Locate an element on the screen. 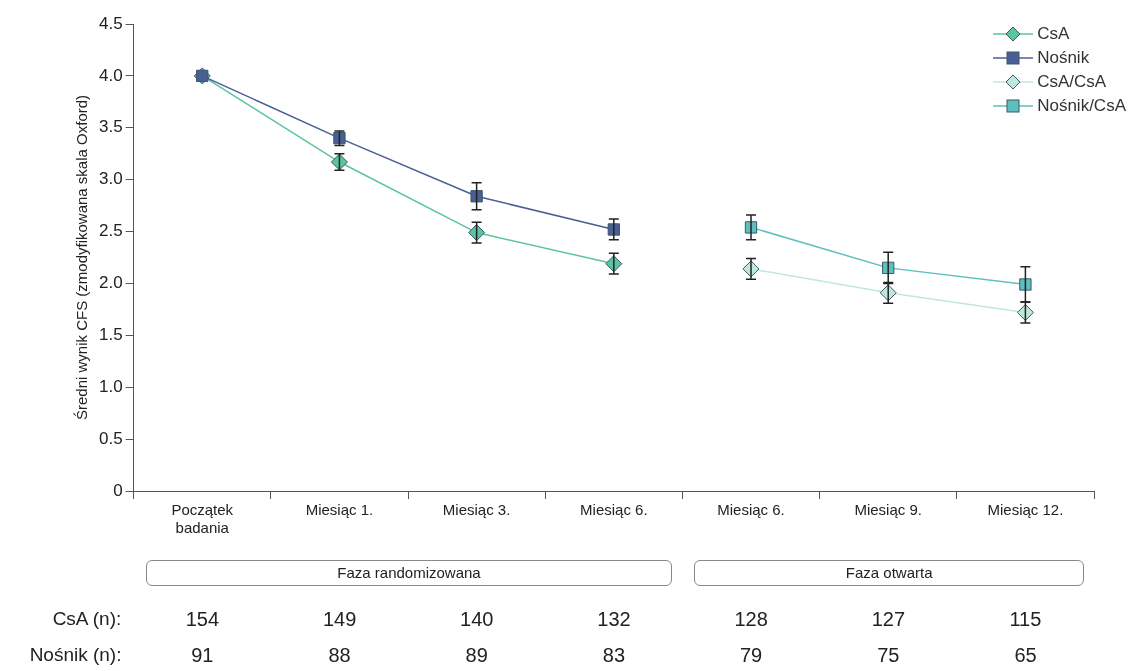 This screenshot has height=671, width=1134. text: 154 is located at coordinates (202, 619).